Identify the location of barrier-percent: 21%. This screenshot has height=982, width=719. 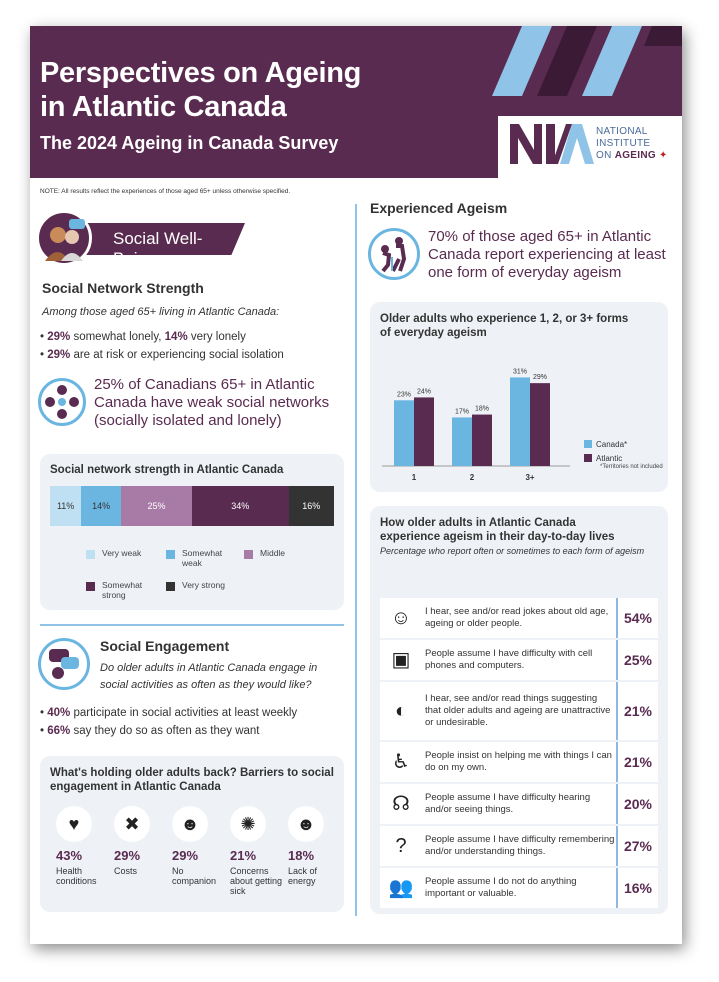
(243, 855).